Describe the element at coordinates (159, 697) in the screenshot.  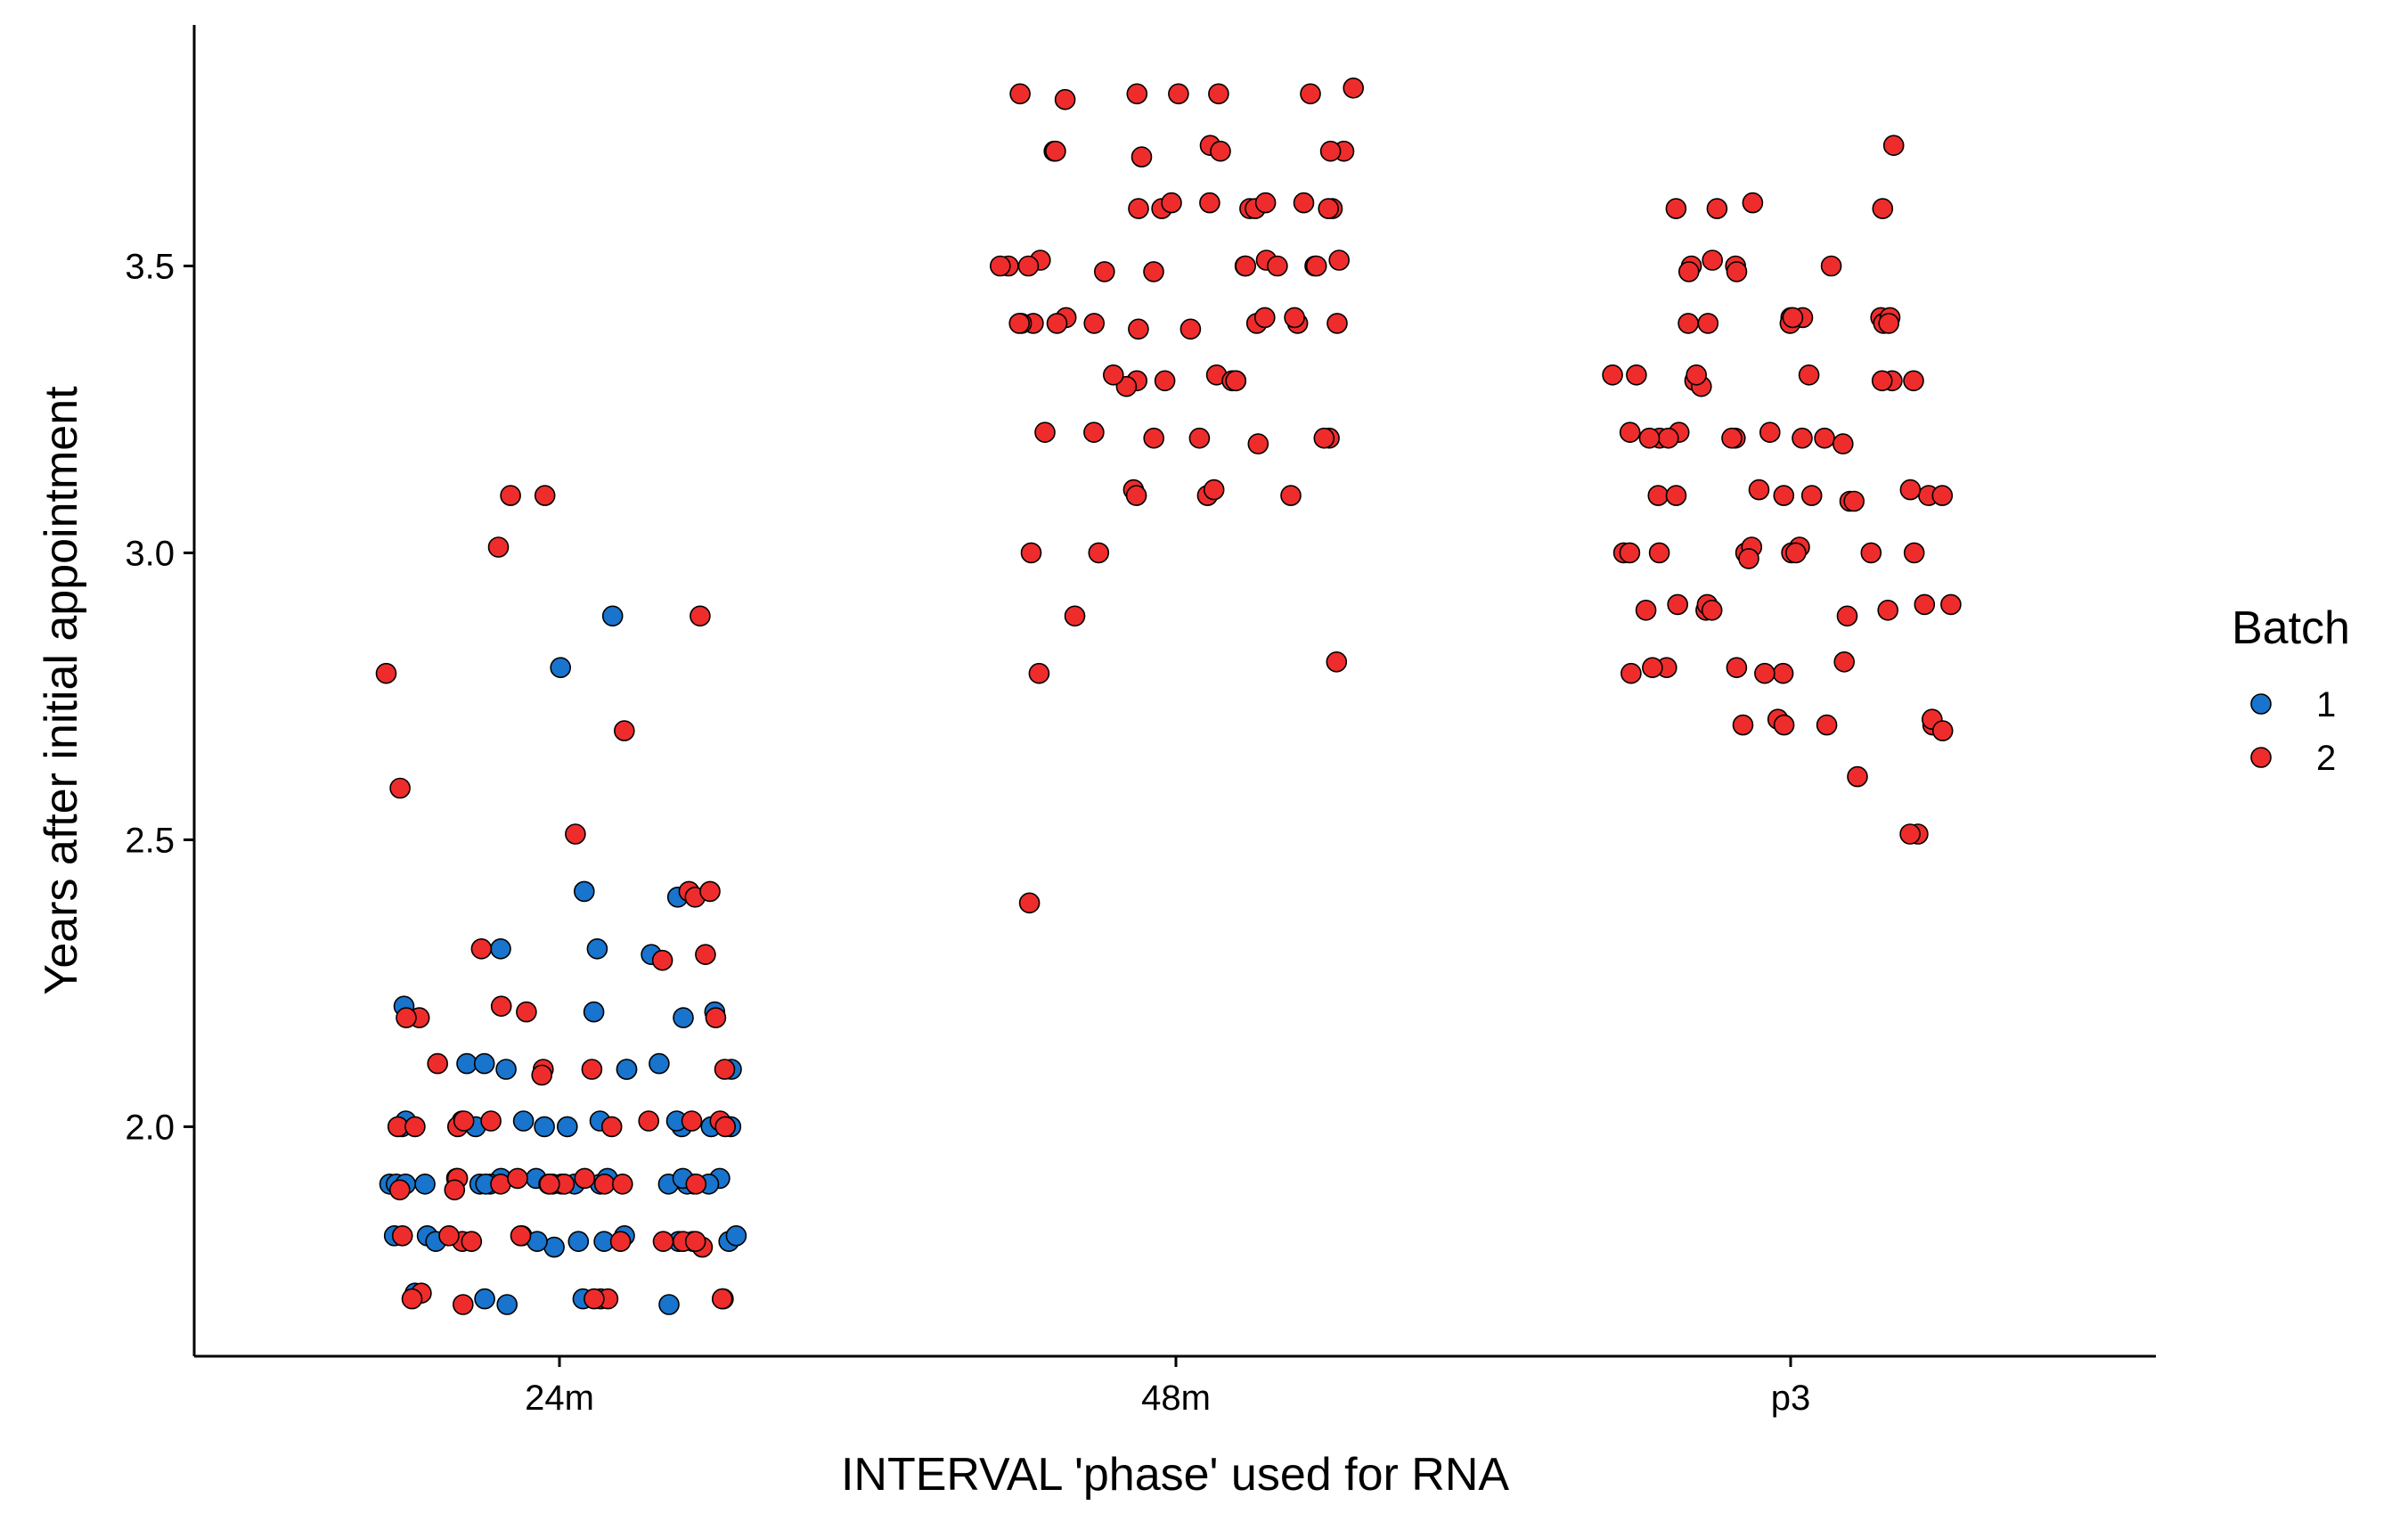
I see `y-axis-ticks: 2.0 2.5 3.0 3.5` at that location.